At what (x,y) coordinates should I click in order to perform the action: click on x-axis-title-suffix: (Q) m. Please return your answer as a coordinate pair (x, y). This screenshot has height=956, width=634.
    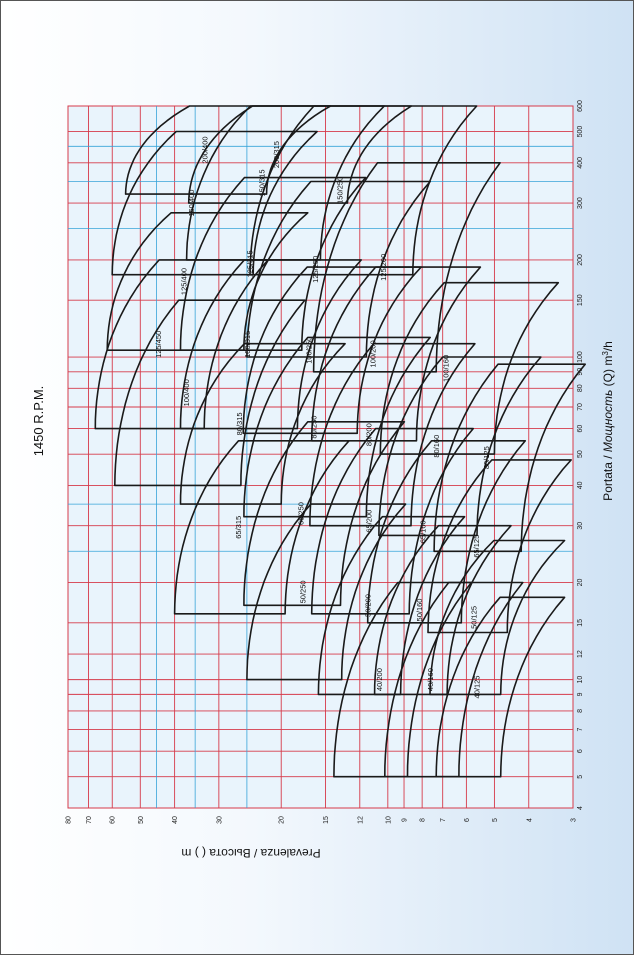
    Looking at the image, I should click on (608, 373).